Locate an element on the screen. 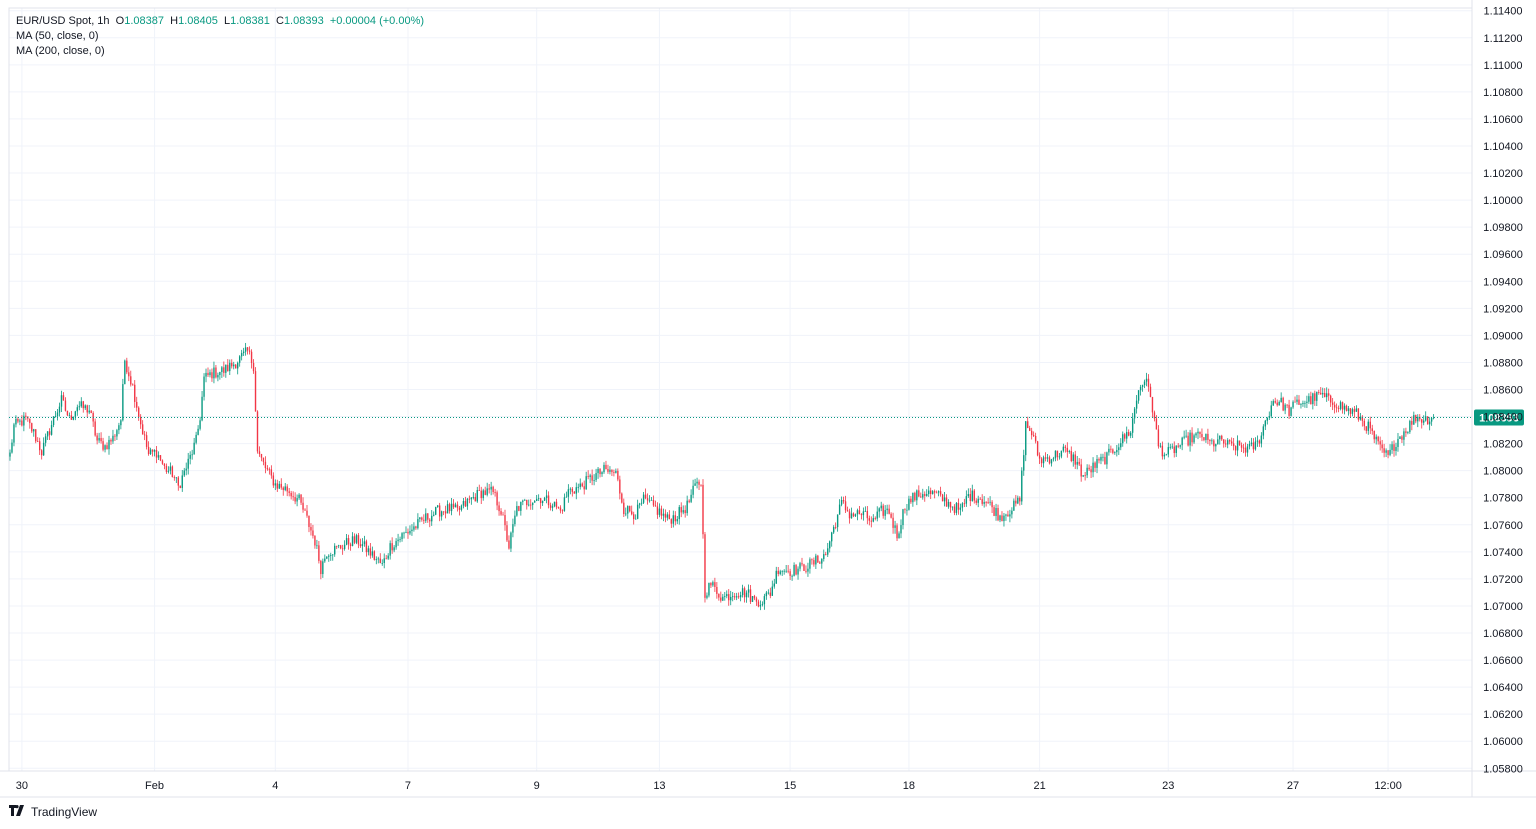  x-tick-label: 15 is located at coordinates (790, 786).